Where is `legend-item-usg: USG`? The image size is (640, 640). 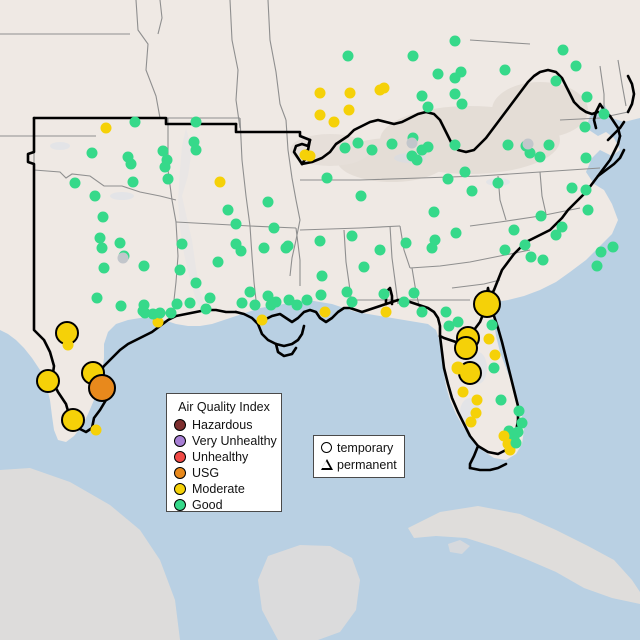 legend-item-usg: USG is located at coordinates (224, 473).